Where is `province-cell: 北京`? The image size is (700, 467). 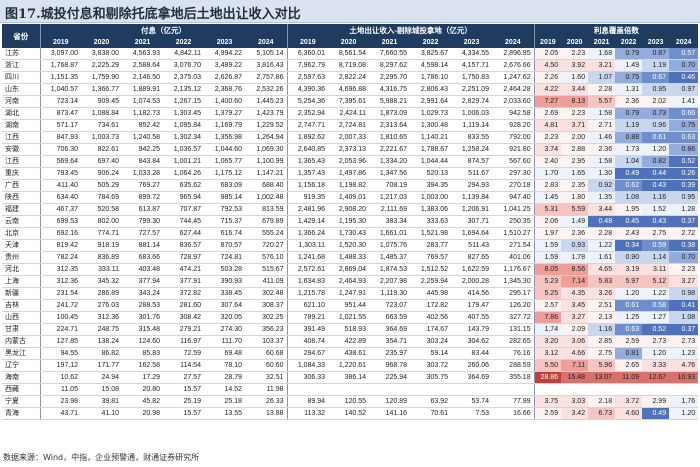
province-cell: 北京 is located at coordinates (21, 233).